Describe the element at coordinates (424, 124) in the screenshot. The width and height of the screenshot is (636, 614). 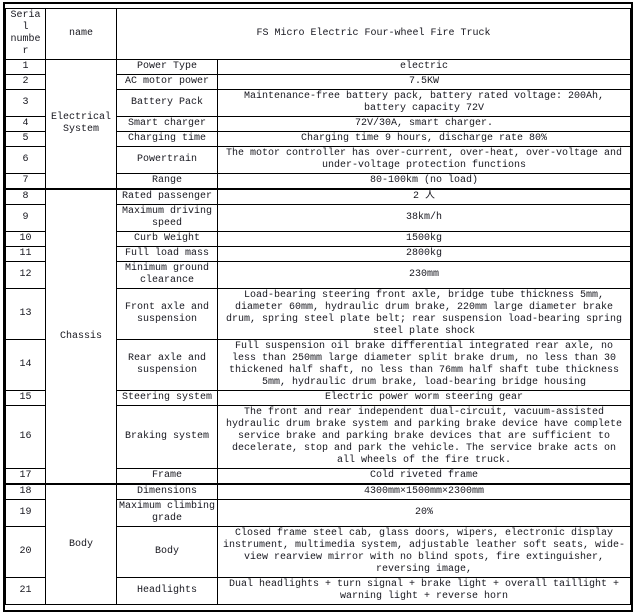
I see `value-cell: 72V/30A, smart charger.` at that location.